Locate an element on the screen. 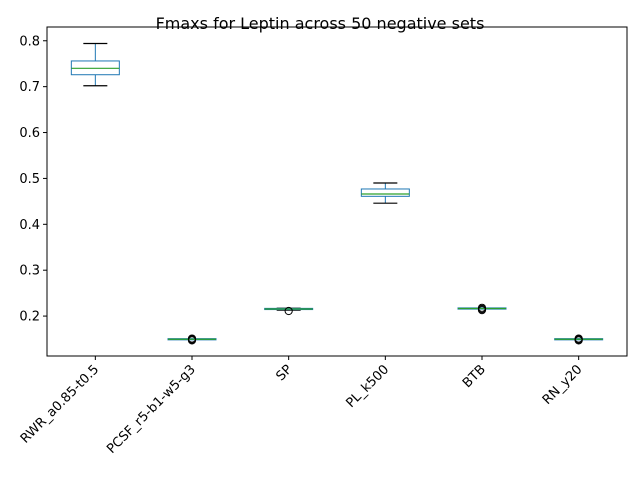 This screenshot has width=640, height=480. y-tick-label: 0.4 is located at coordinates (29, 225).